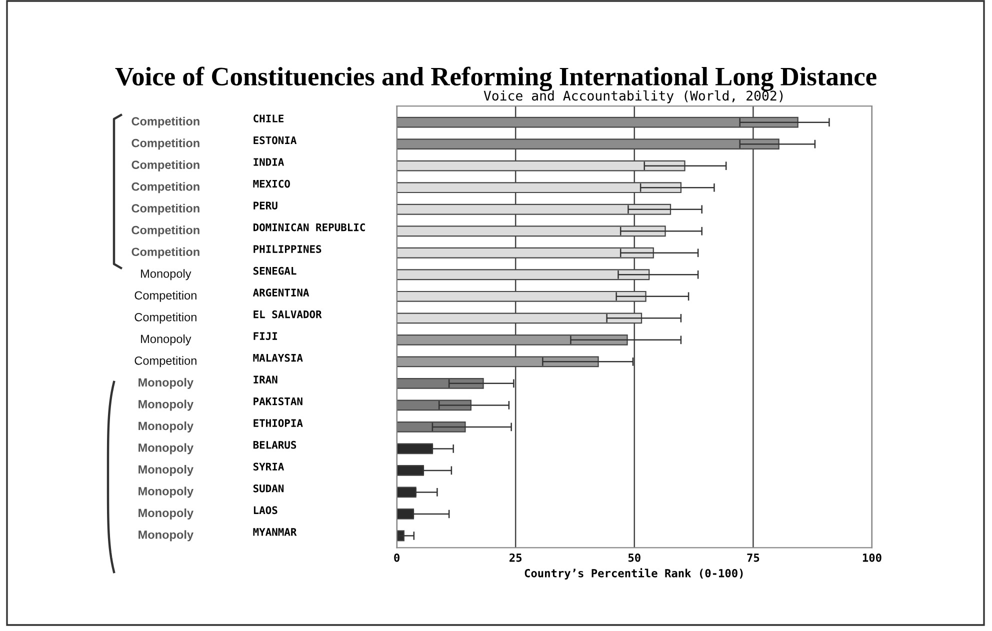  I want to click on y-tick-label: CHILE, so click(269, 118).